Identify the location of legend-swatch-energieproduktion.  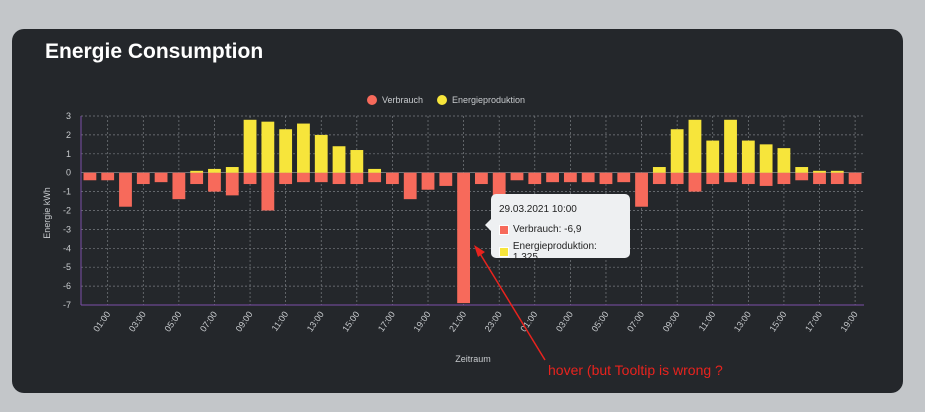
(442, 100).